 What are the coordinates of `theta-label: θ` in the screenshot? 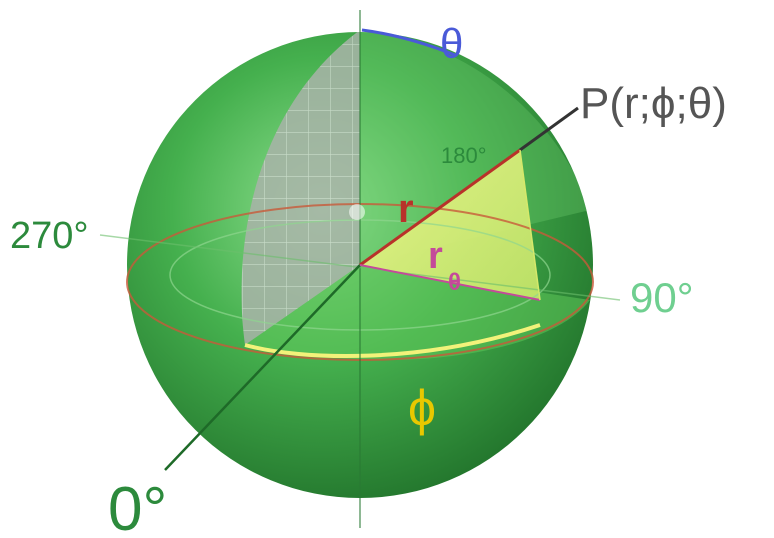 It's located at (451, 43).